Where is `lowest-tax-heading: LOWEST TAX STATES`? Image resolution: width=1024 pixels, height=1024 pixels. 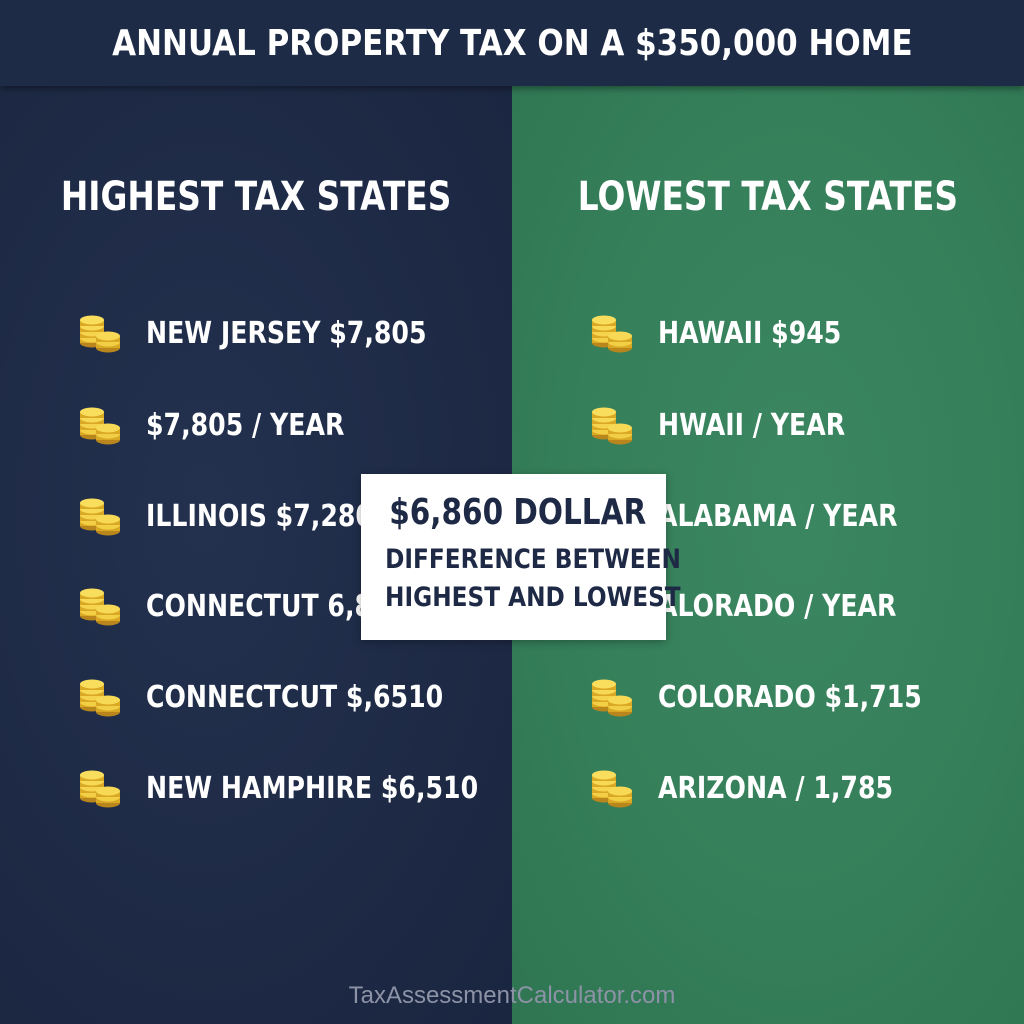 lowest-tax-heading: LOWEST TAX STATES is located at coordinates (768, 197).